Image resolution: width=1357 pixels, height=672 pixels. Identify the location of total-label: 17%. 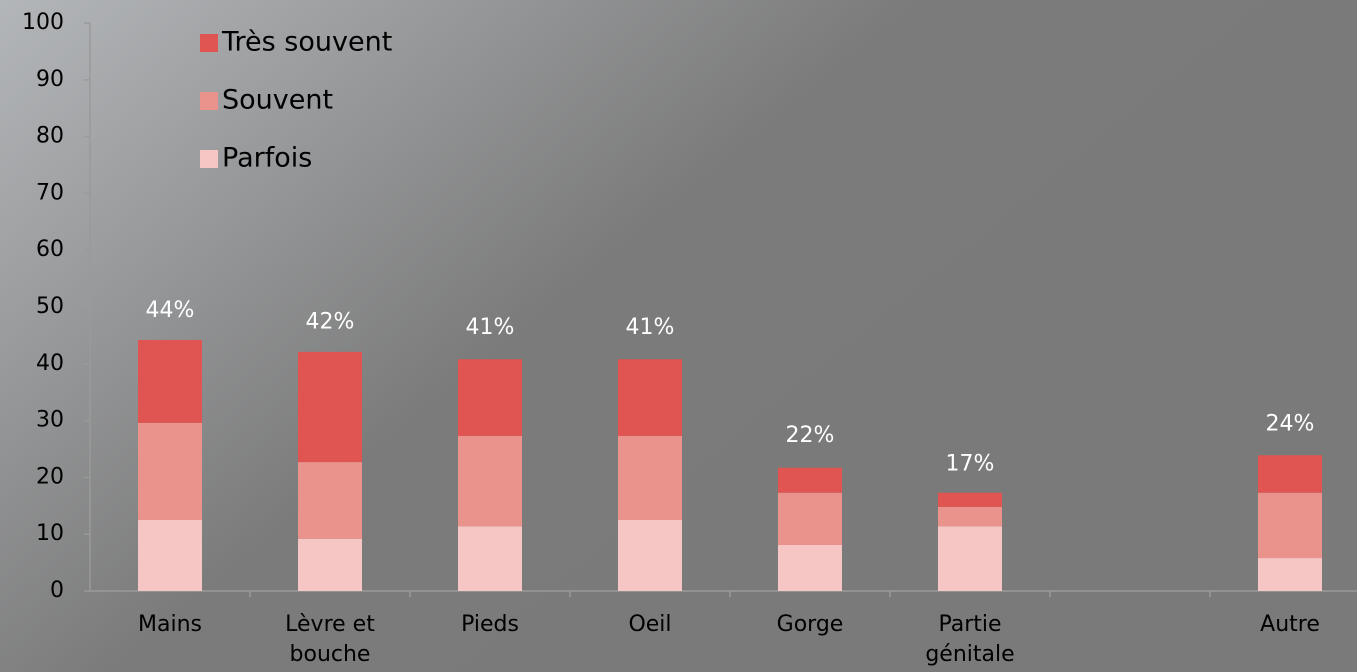
(970, 463).